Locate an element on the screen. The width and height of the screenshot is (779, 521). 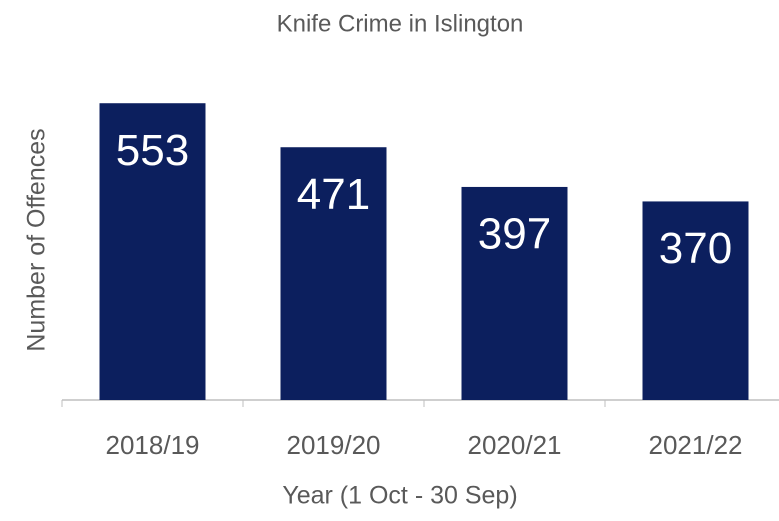
data-label: 370 is located at coordinates (695, 248).